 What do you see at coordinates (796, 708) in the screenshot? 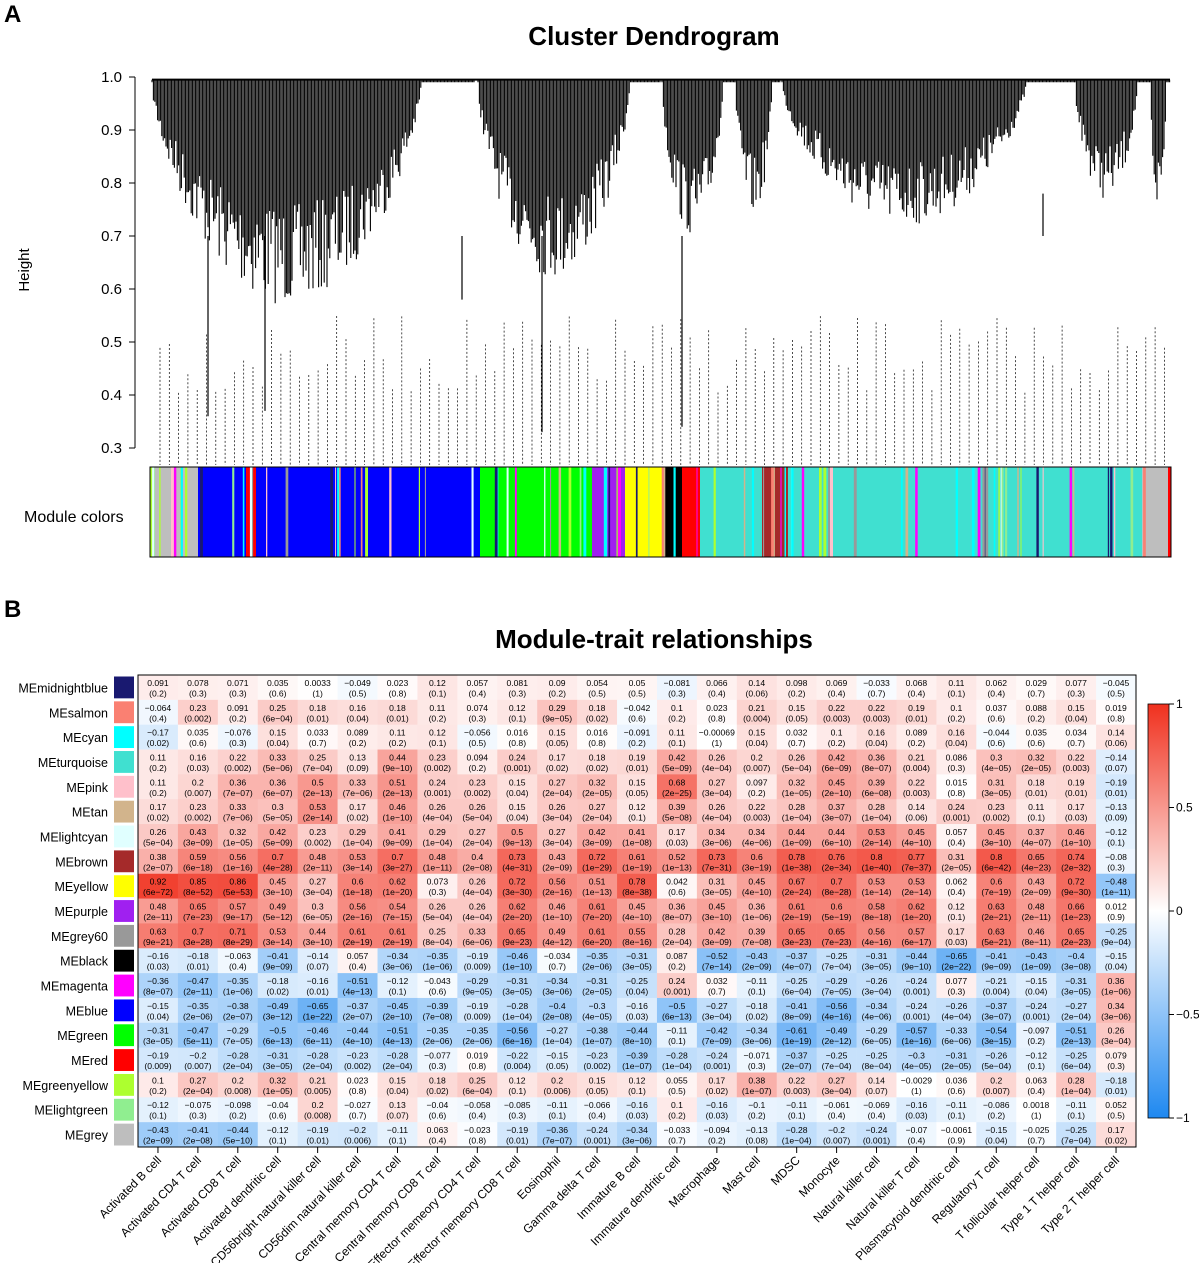
I see `cell-correlation: 0.15` at bounding box center [796, 708].